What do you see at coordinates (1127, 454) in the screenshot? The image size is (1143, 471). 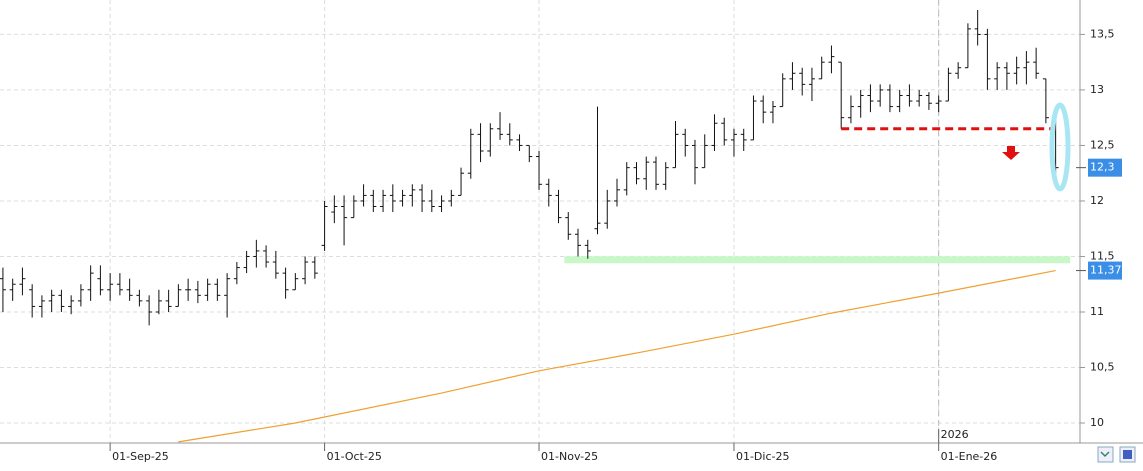 I see `save-icon` at bounding box center [1127, 454].